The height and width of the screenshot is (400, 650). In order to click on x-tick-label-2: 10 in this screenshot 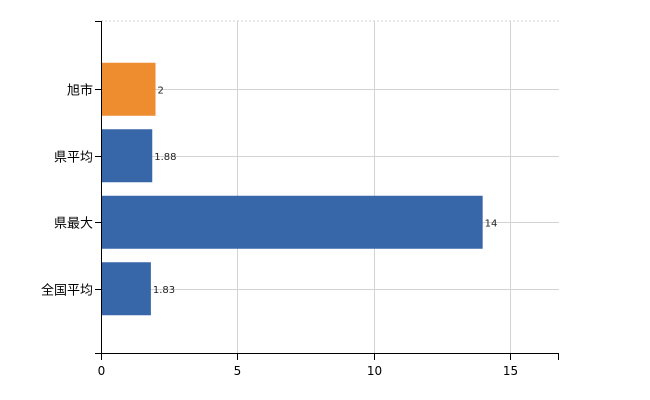, I will do `click(374, 371)`.